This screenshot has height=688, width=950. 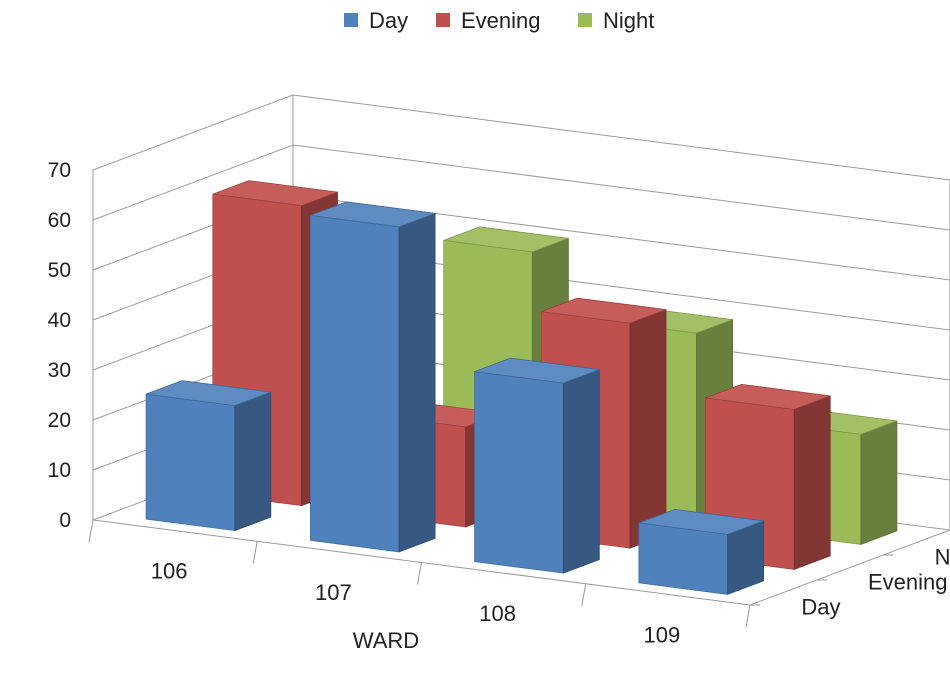 I want to click on legend-label: Evening, so click(x=501, y=20).